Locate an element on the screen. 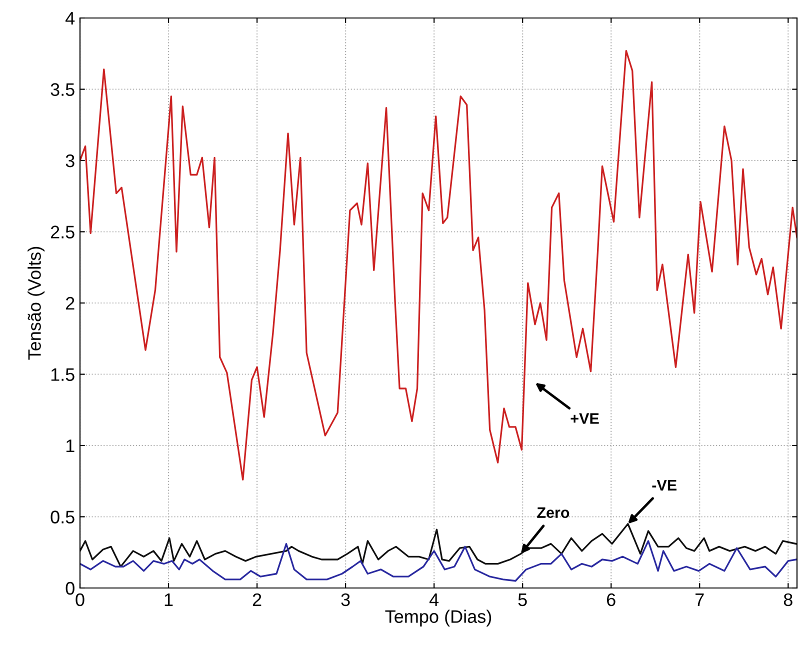 This screenshot has height=650, width=799. y-tick-label: 1.5 is located at coordinates (62, 374).